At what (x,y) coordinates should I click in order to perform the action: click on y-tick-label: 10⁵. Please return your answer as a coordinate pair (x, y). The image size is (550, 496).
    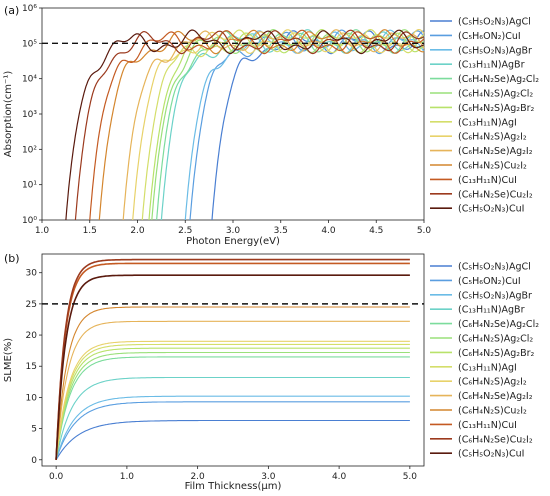
    Looking at the image, I should click on (29, 44).